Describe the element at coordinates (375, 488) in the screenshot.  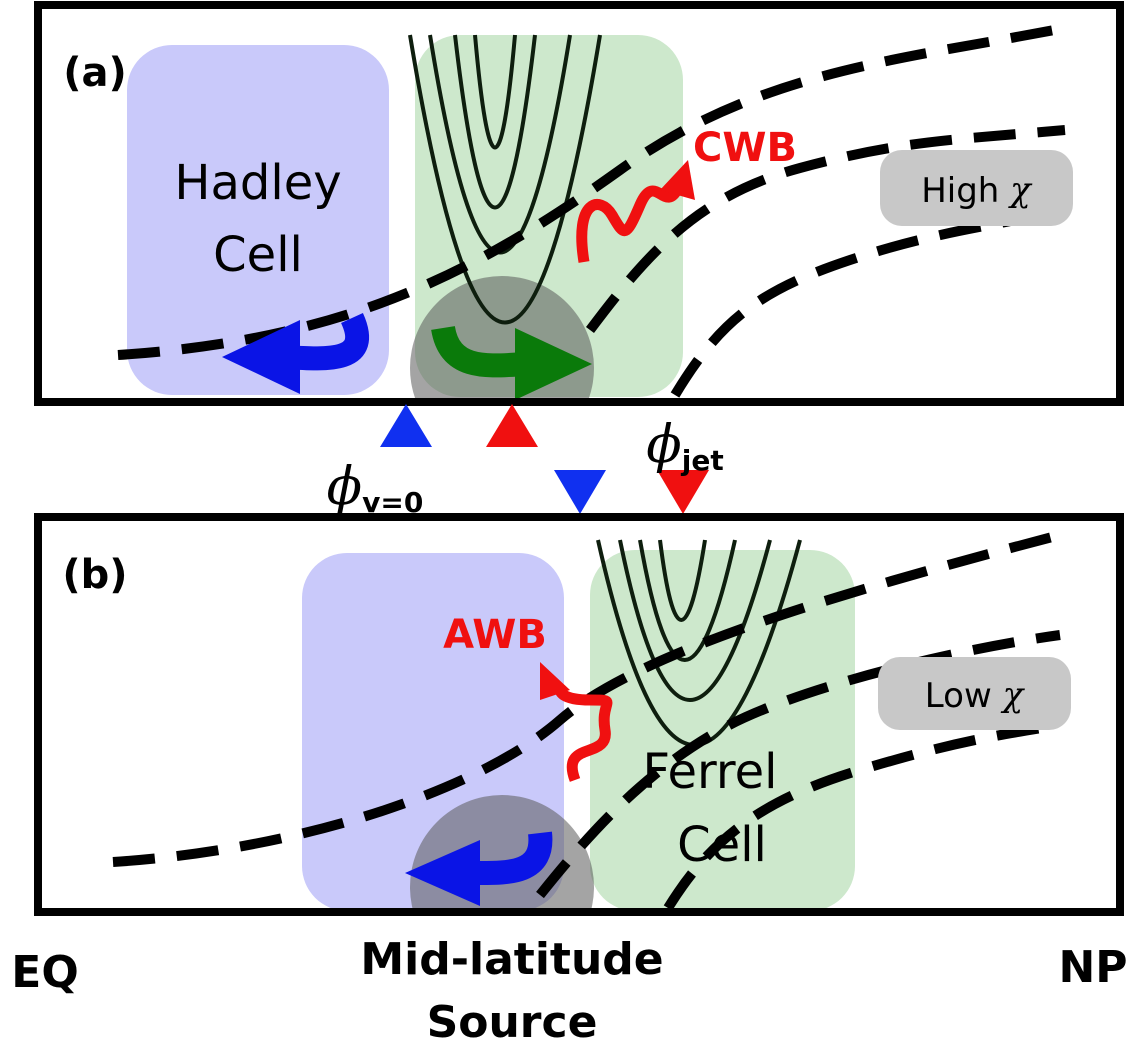
I see `phi-label: ϕv=0` at that location.